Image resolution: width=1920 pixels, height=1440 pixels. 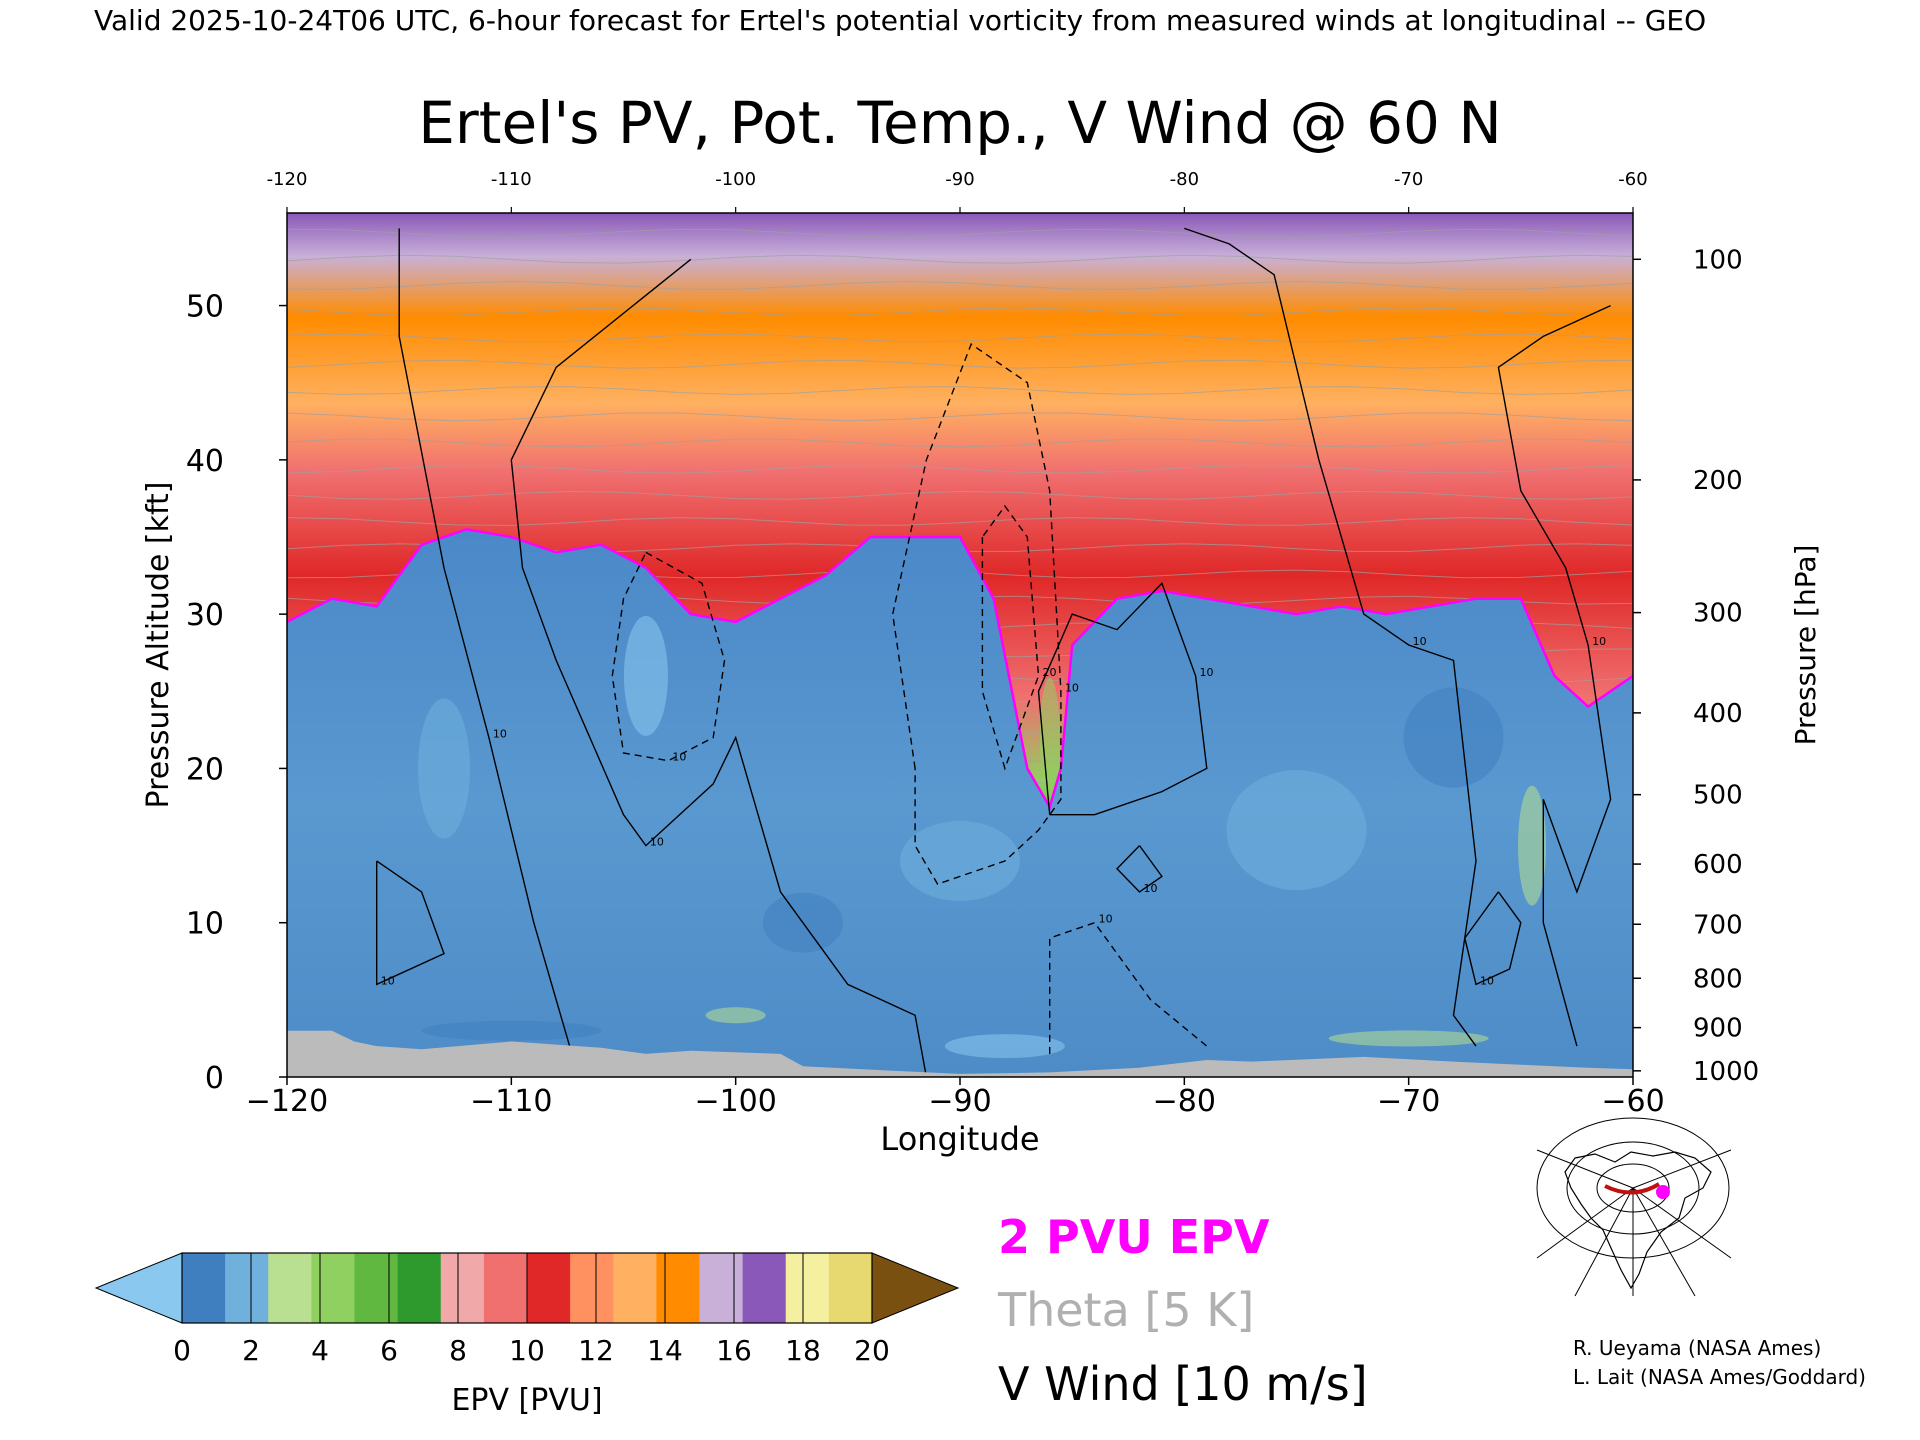 What do you see at coordinates (1696, 666) in the screenshot?
I see `y-axis-right: 100 200 300 400 500 600 700 800 900 1000` at bounding box center [1696, 666].